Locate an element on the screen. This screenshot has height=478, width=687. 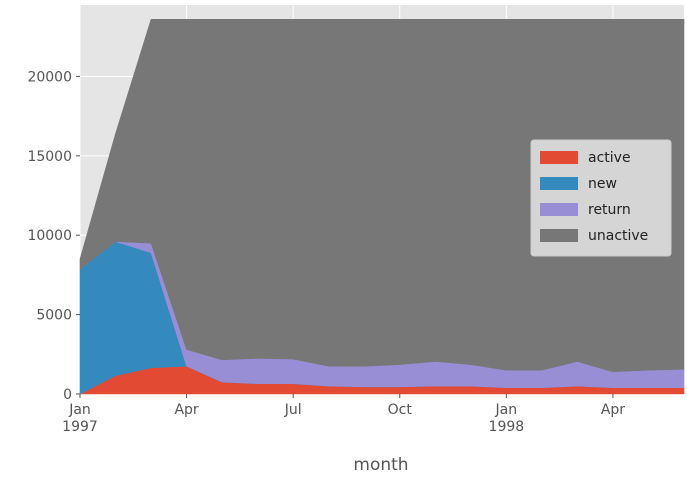
legend-swatch-active is located at coordinates (559, 157).